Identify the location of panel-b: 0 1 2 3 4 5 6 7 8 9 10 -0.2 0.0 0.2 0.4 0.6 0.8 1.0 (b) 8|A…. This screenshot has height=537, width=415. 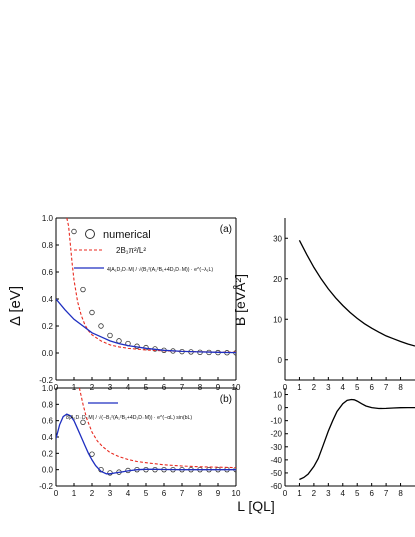
(140, 441).